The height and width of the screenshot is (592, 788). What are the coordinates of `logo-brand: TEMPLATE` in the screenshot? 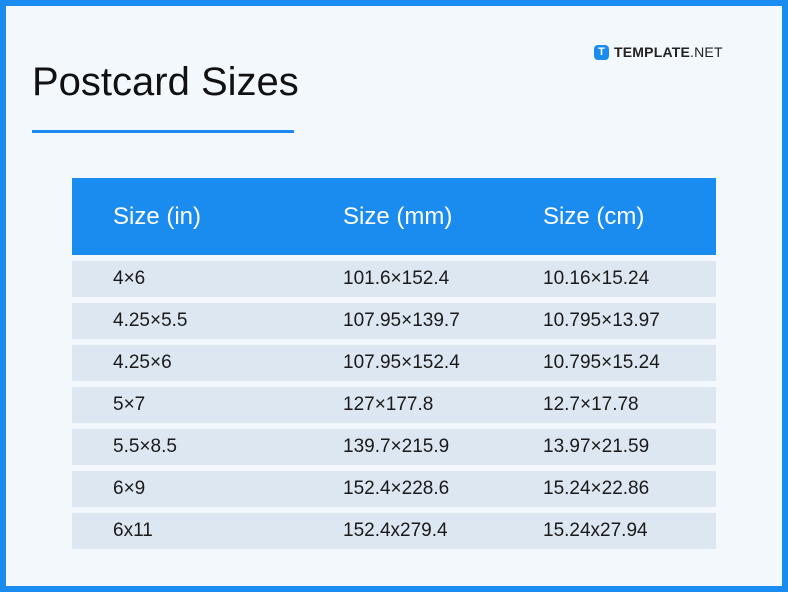 It's located at (652, 52).